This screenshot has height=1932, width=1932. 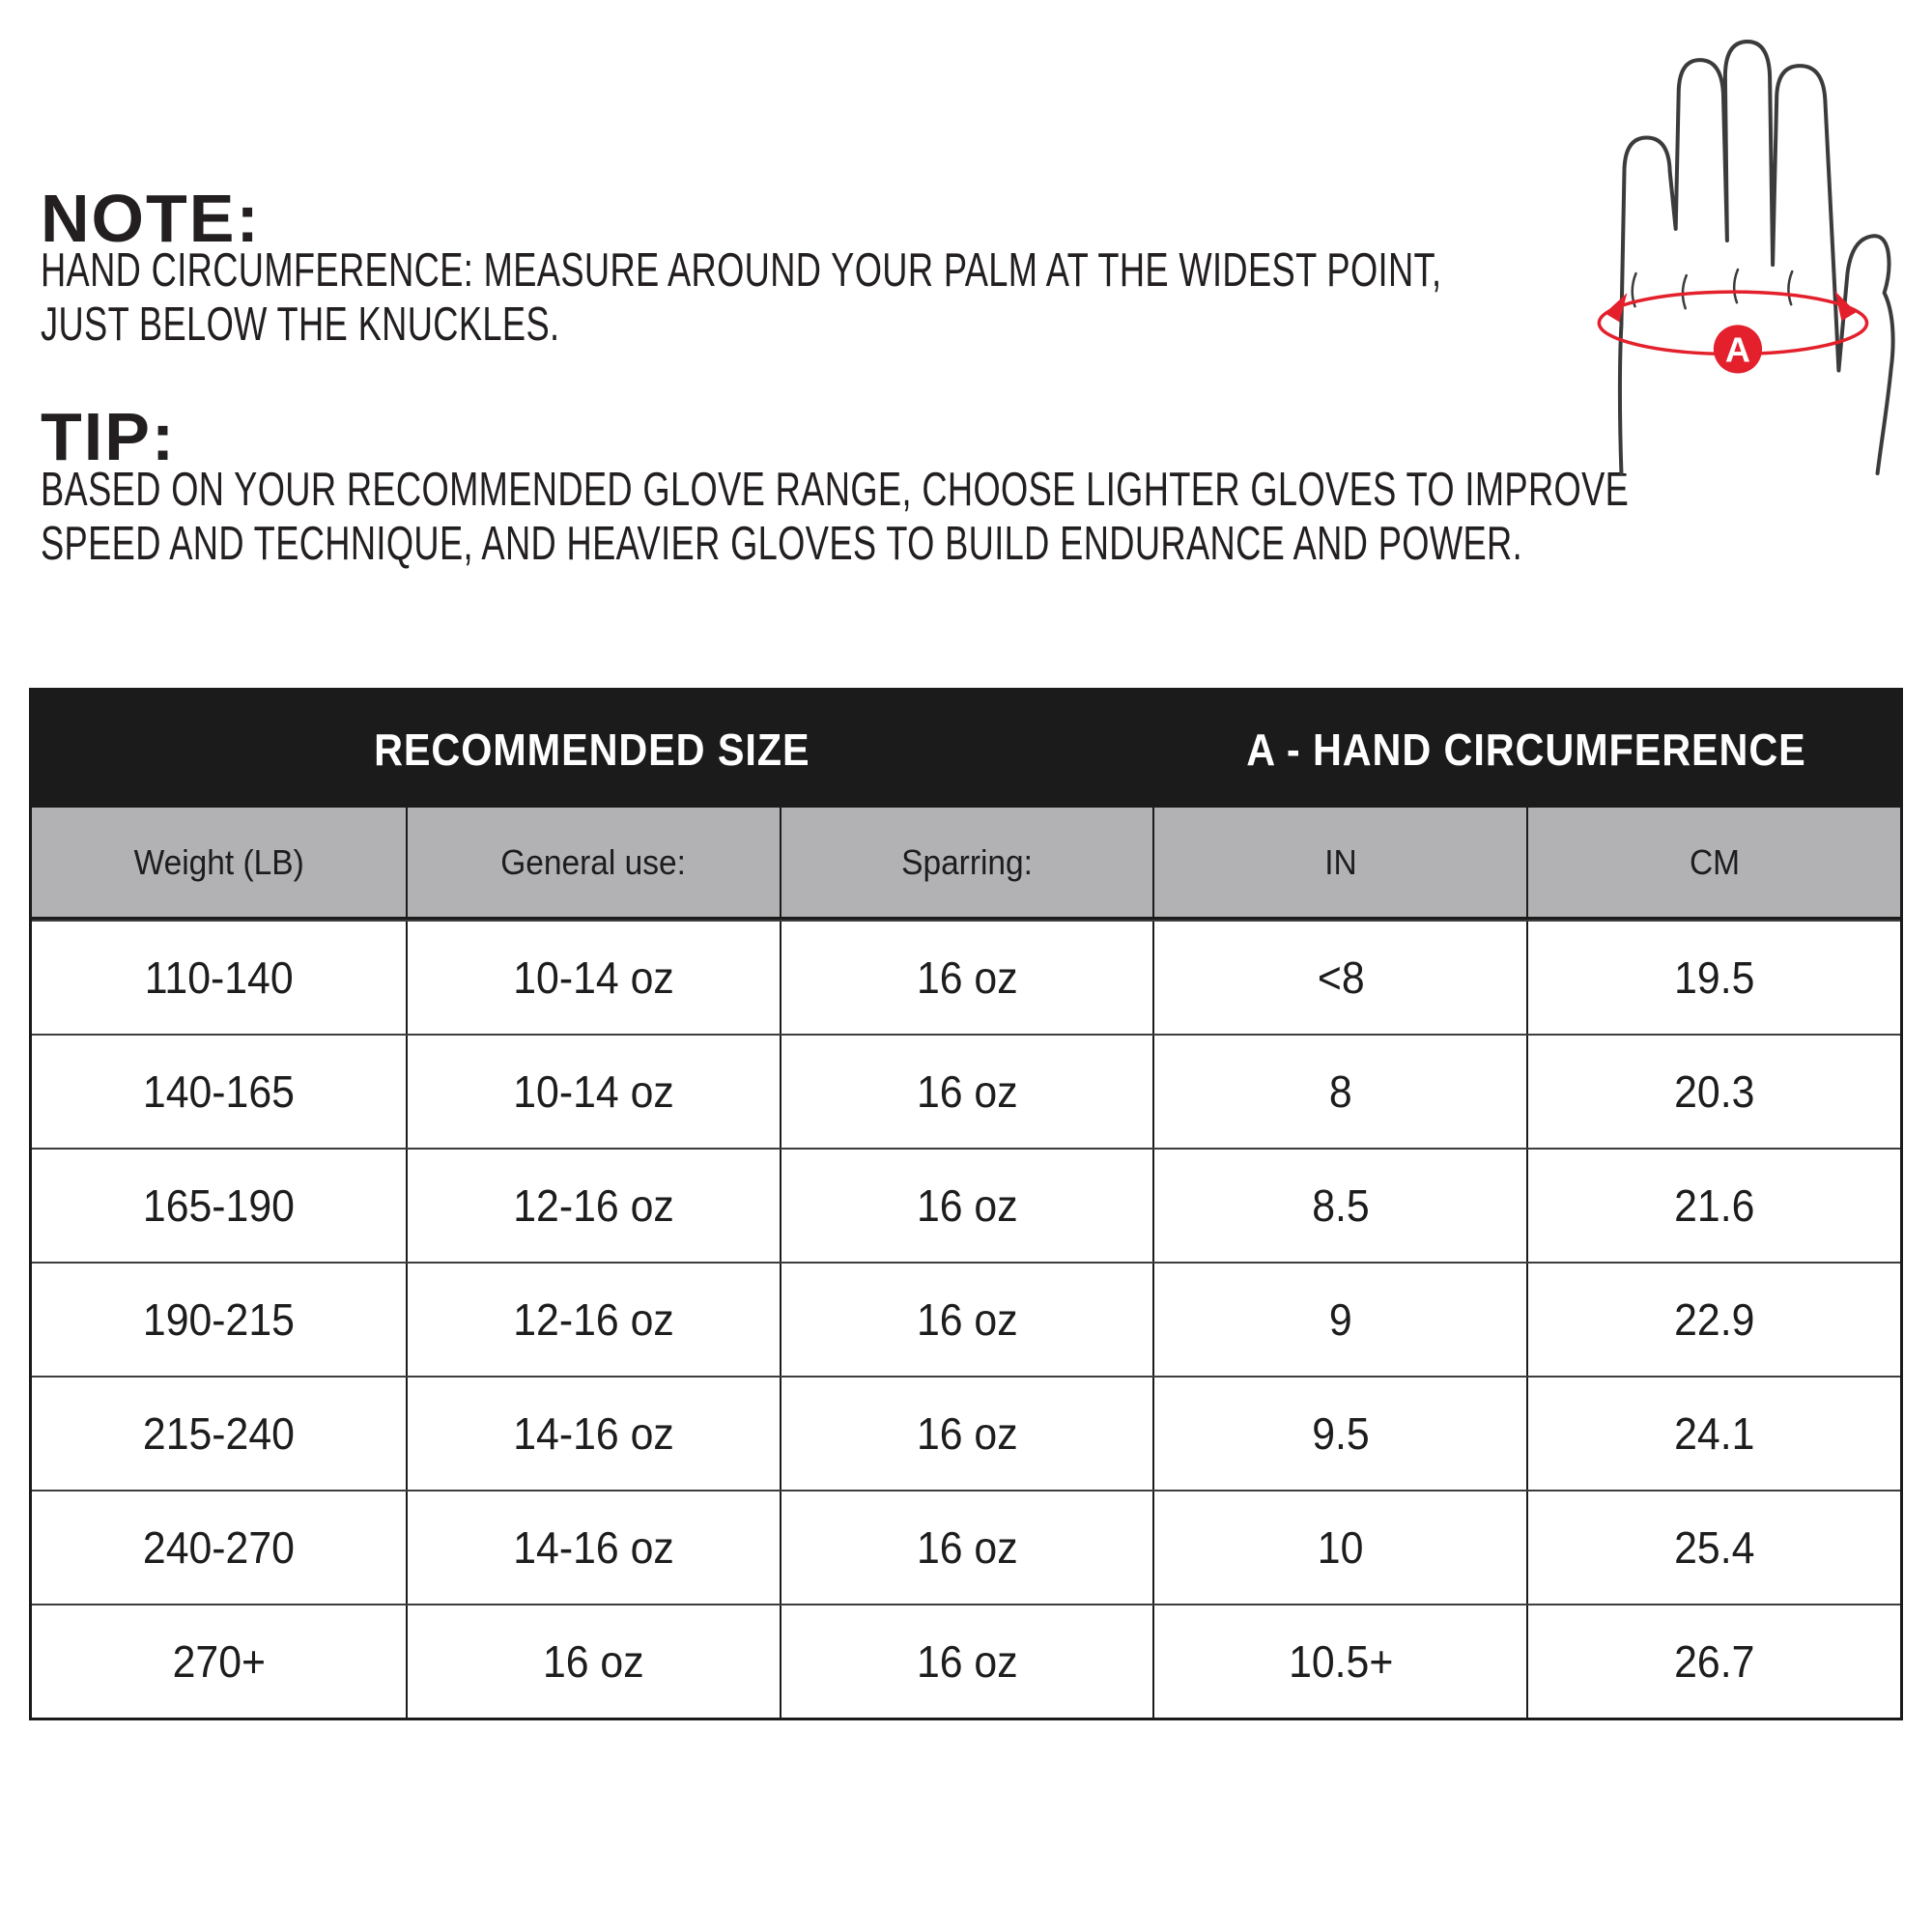 What do you see at coordinates (966, 749) in the screenshot?
I see `table-group-header-row: RECOMMENDED SIZE A - HAND CIRCUMFERENCE` at bounding box center [966, 749].